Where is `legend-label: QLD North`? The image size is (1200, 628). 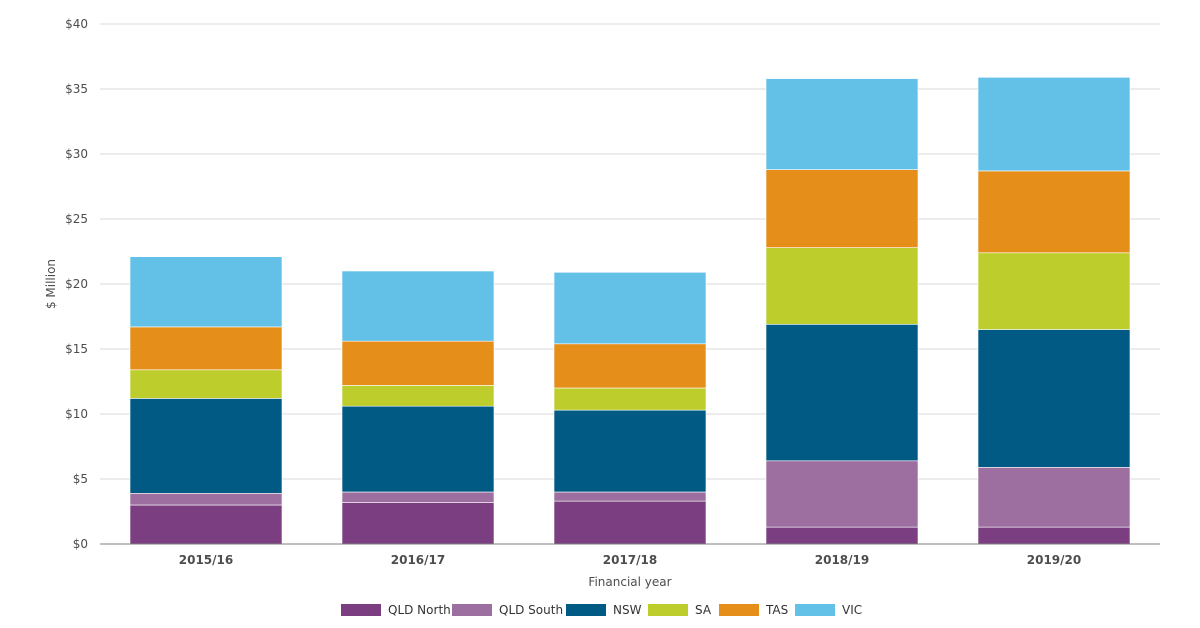 legend-label: QLD North is located at coordinates (419, 610).